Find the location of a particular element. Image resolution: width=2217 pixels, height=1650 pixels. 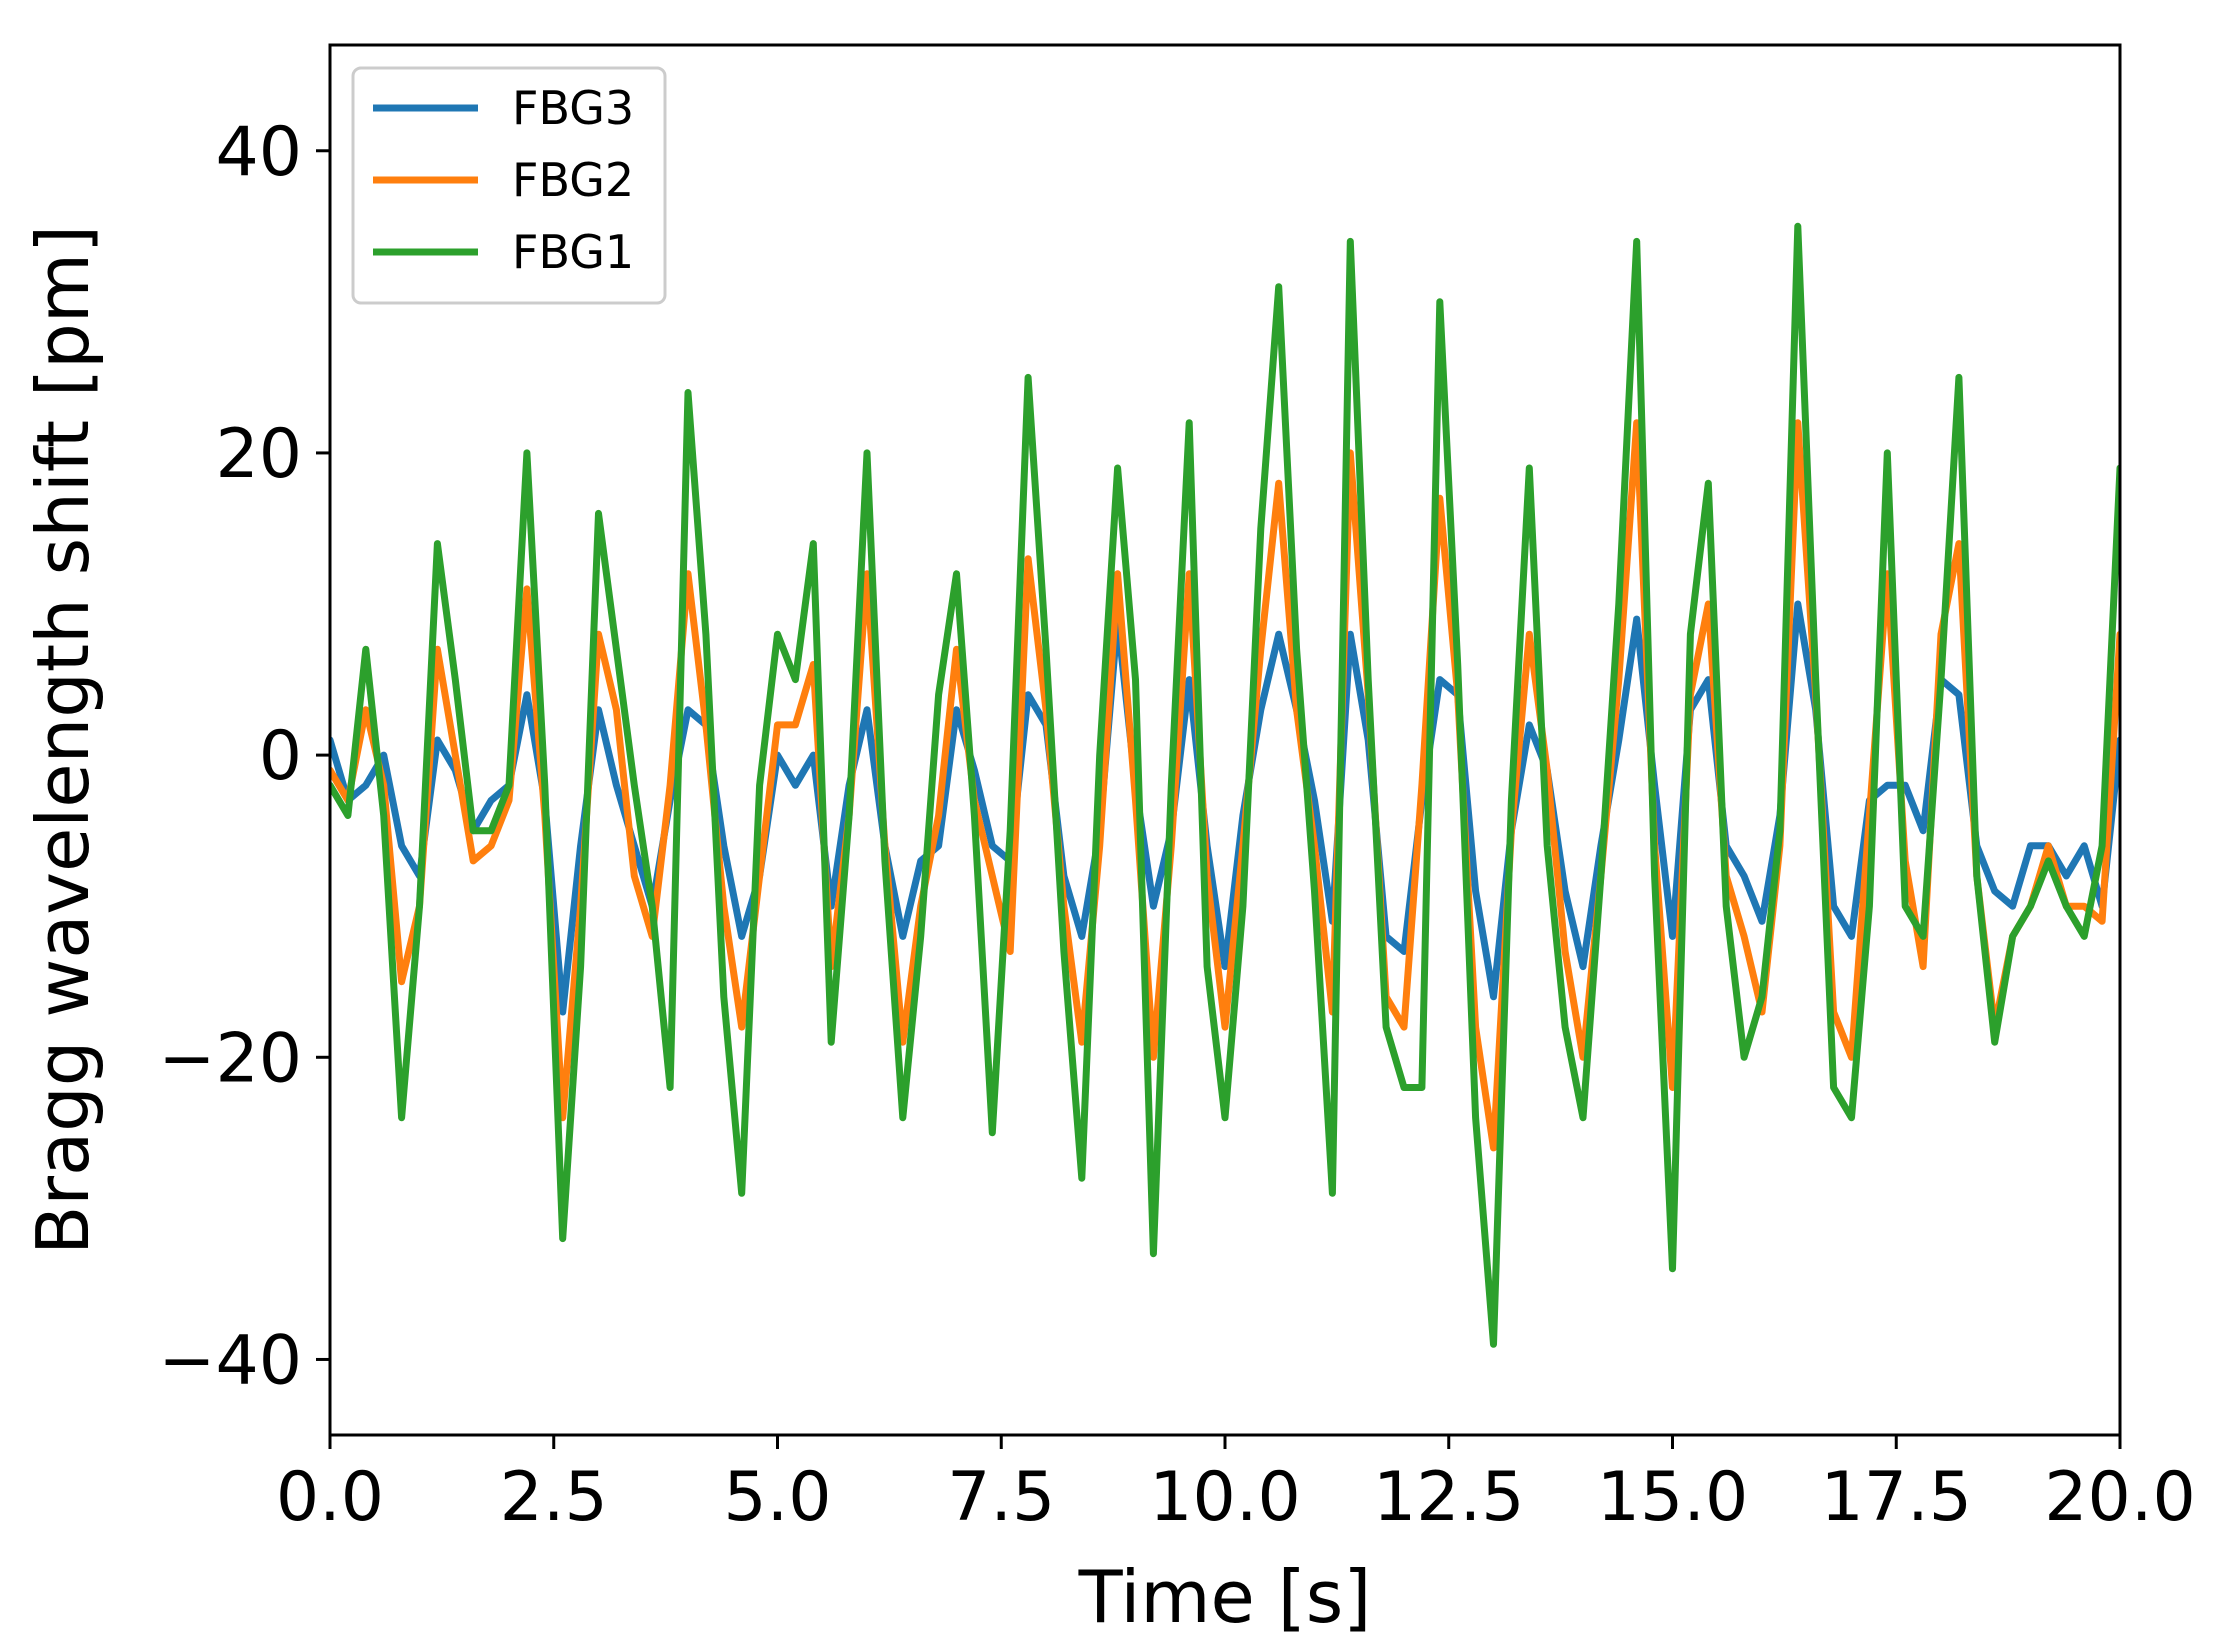

legend-frame is located at coordinates (509, 185).